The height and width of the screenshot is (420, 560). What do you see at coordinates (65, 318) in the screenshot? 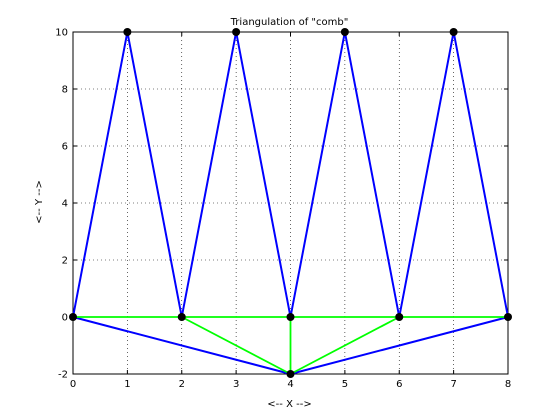
I see `y-tick-label: 0` at bounding box center [65, 318].